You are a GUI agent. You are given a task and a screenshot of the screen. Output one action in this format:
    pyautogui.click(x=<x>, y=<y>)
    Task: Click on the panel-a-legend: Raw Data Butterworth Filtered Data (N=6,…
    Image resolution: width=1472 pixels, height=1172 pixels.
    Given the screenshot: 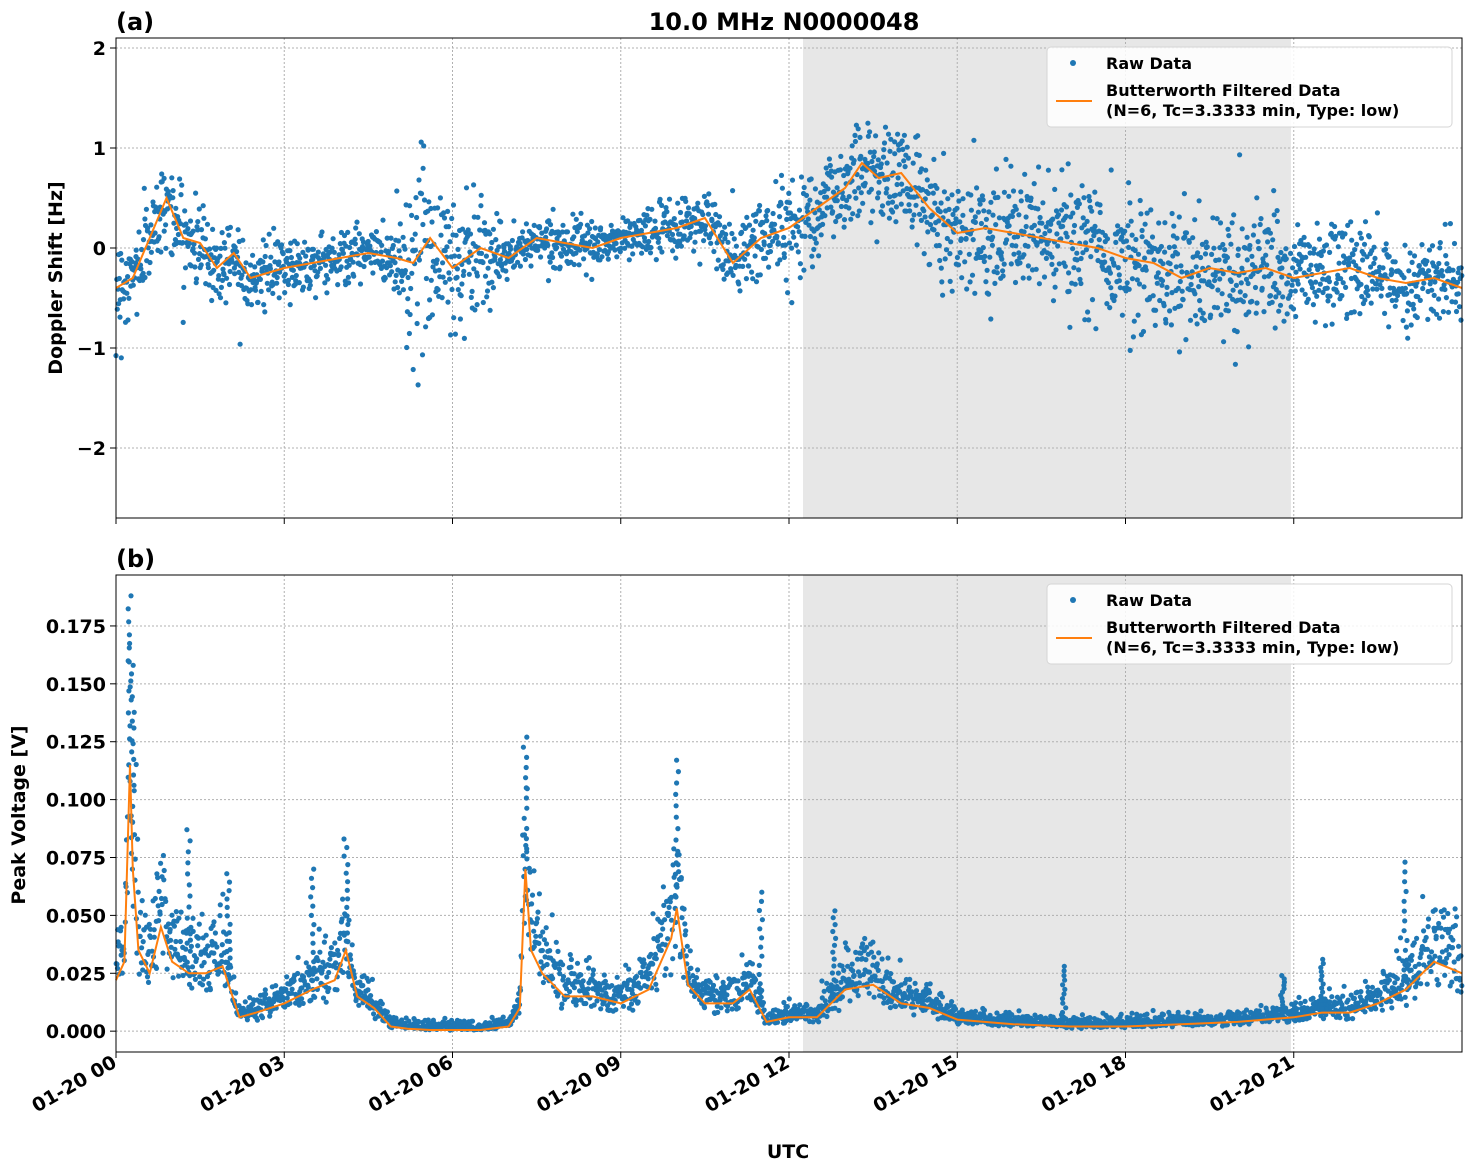 What is the action you would take?
    pyautogui.click(x=1249, y=87)
    